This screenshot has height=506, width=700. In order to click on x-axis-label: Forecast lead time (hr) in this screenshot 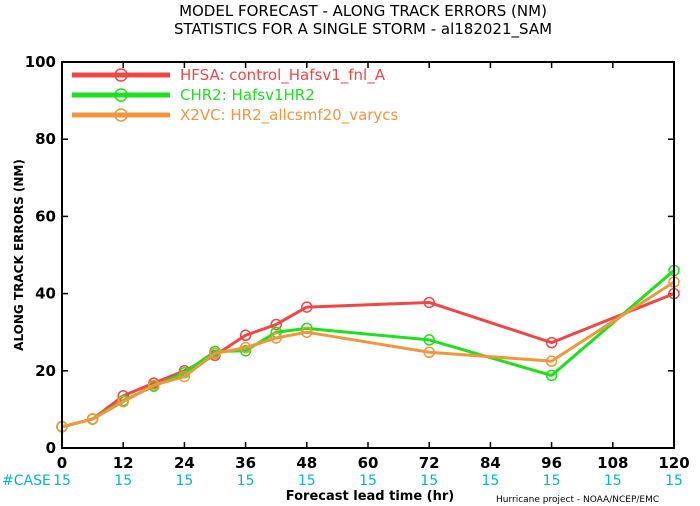, I will do `click(370, 496)`.